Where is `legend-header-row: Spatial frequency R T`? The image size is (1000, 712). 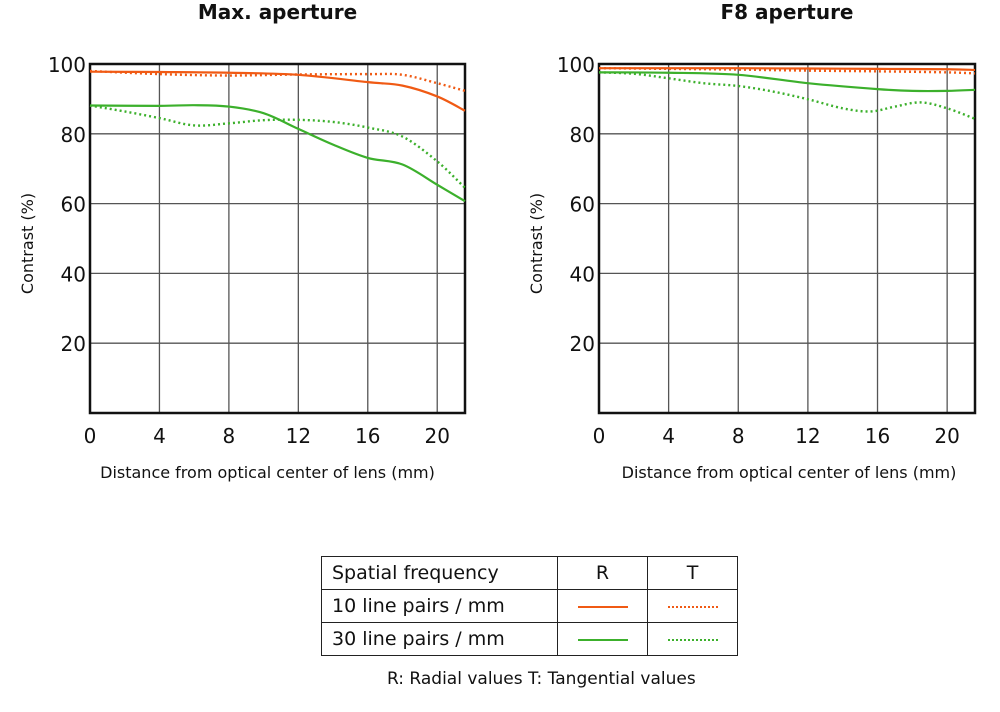 legend-header-row: Spatial frequency R T is located at coordinates (529, 573).